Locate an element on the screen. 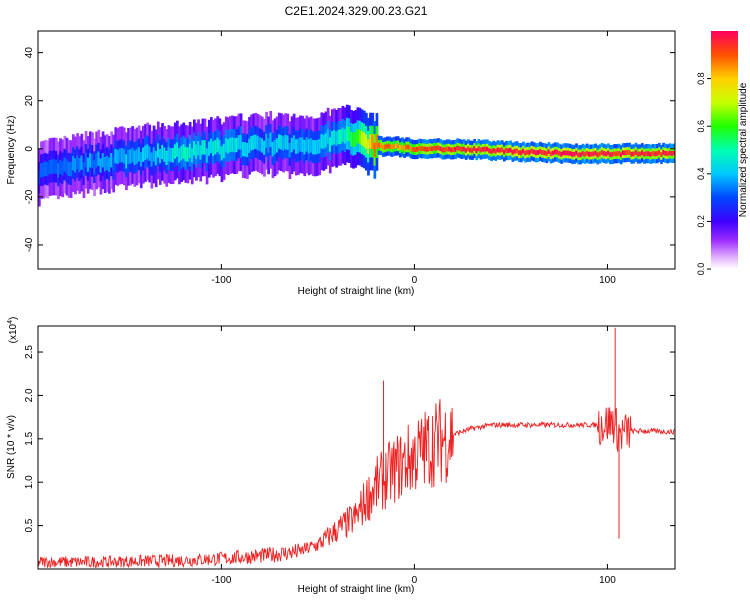 Image resolution: width=750 pixels, height=600 pixels. x-tick-label: 0 is located at coordinates (415, 280).